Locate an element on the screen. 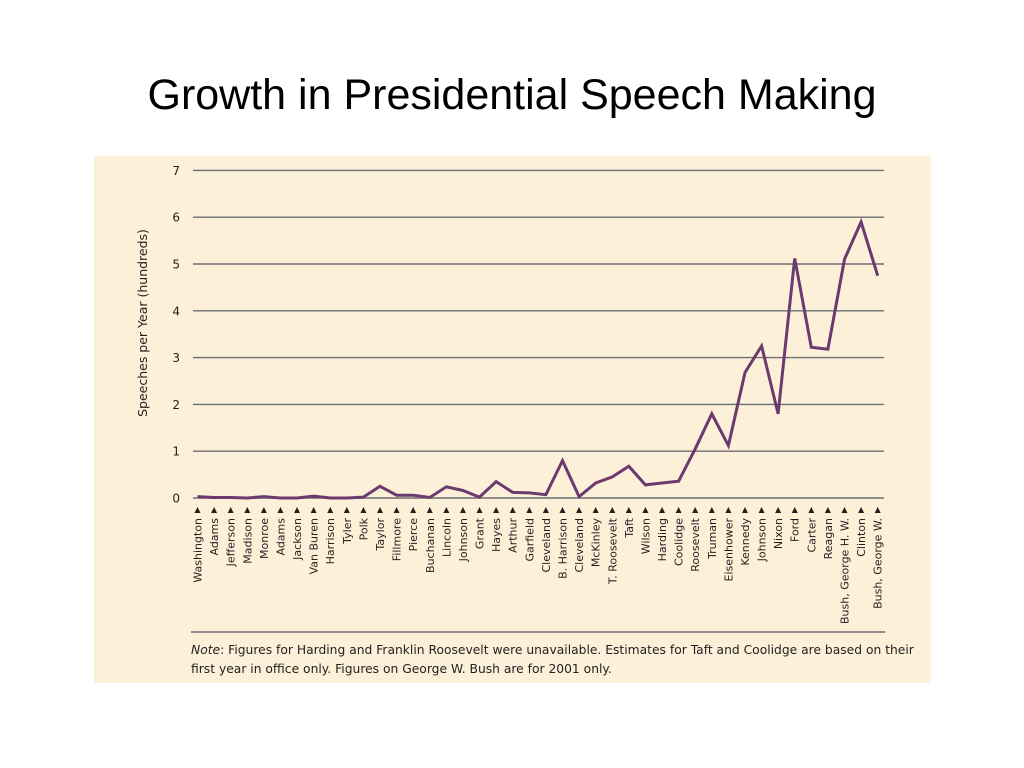 The image size is (1024, 768). x-tick-label: Bush, George W. is located at coordinates (878, 563).